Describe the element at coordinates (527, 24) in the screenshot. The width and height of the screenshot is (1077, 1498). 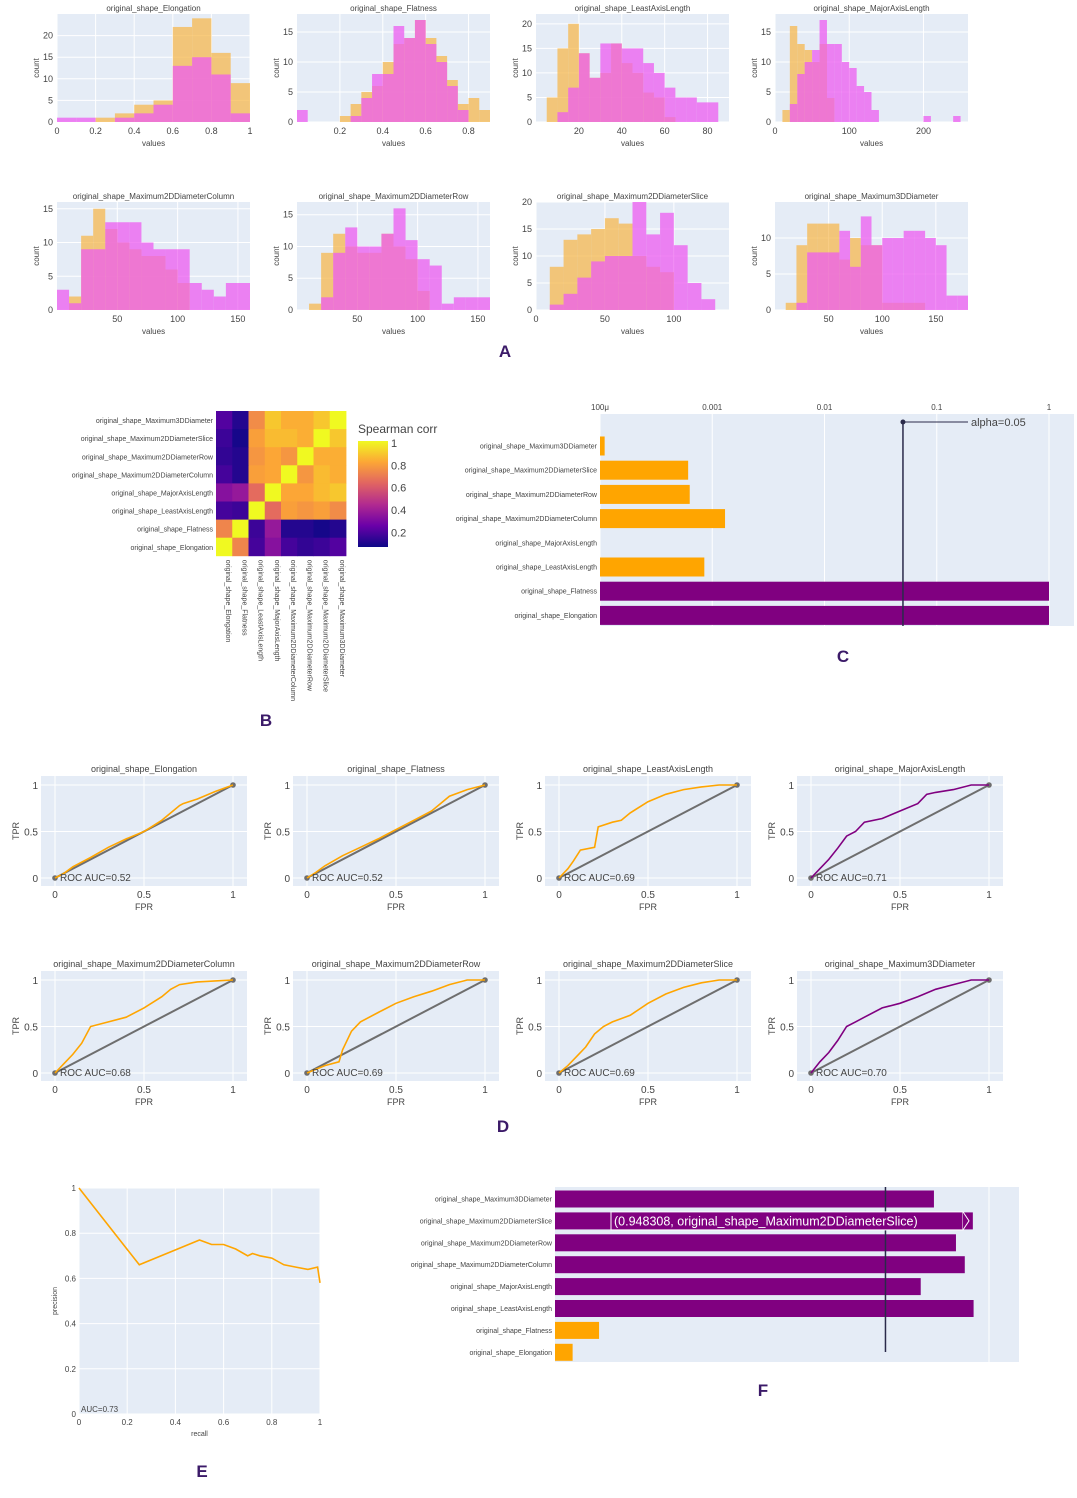
I see `y-tick-label: 20` at that location.